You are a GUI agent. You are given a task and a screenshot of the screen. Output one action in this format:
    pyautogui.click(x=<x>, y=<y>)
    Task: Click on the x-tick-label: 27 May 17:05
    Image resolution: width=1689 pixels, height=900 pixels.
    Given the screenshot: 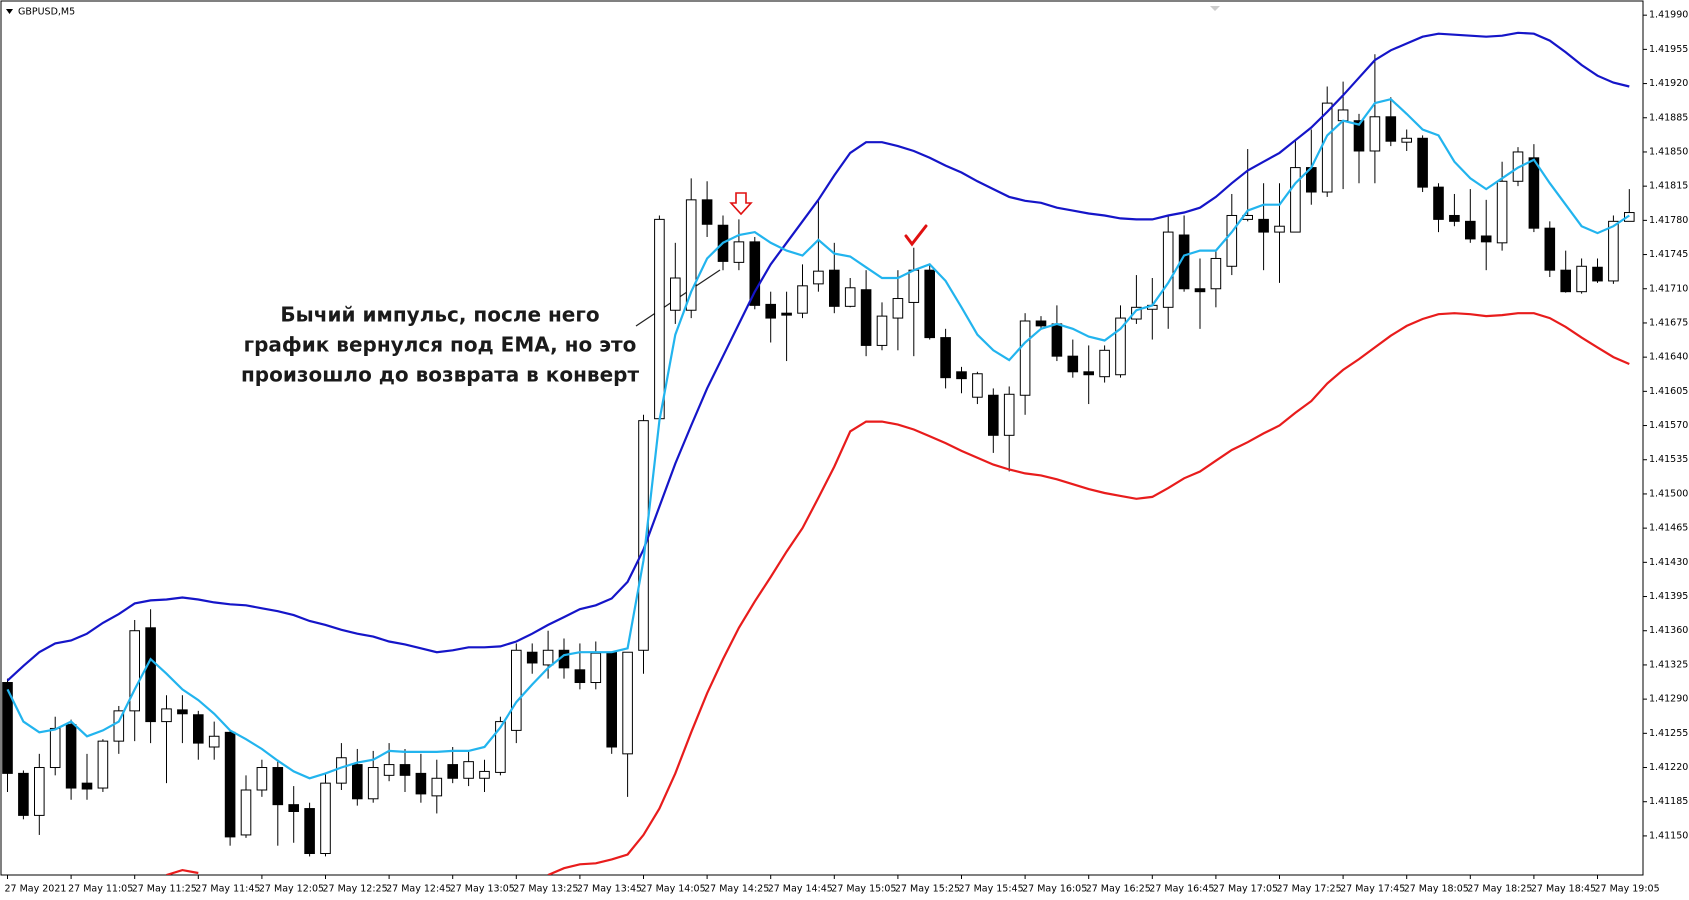 What is the action you would take?
    pyautogui.click(x=1245, y=889)
    